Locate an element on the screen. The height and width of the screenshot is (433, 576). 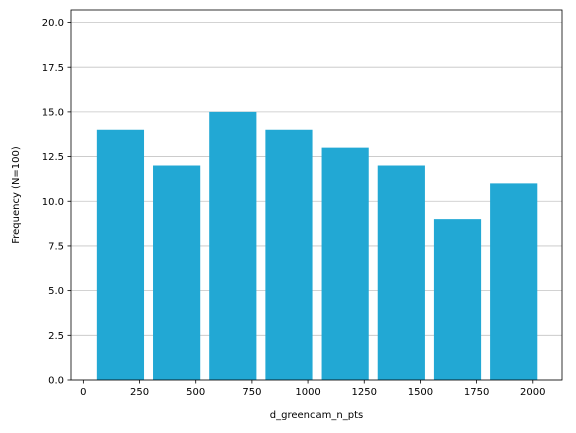
y-tick-label: 0.0 is located at coordinates (56, 381).